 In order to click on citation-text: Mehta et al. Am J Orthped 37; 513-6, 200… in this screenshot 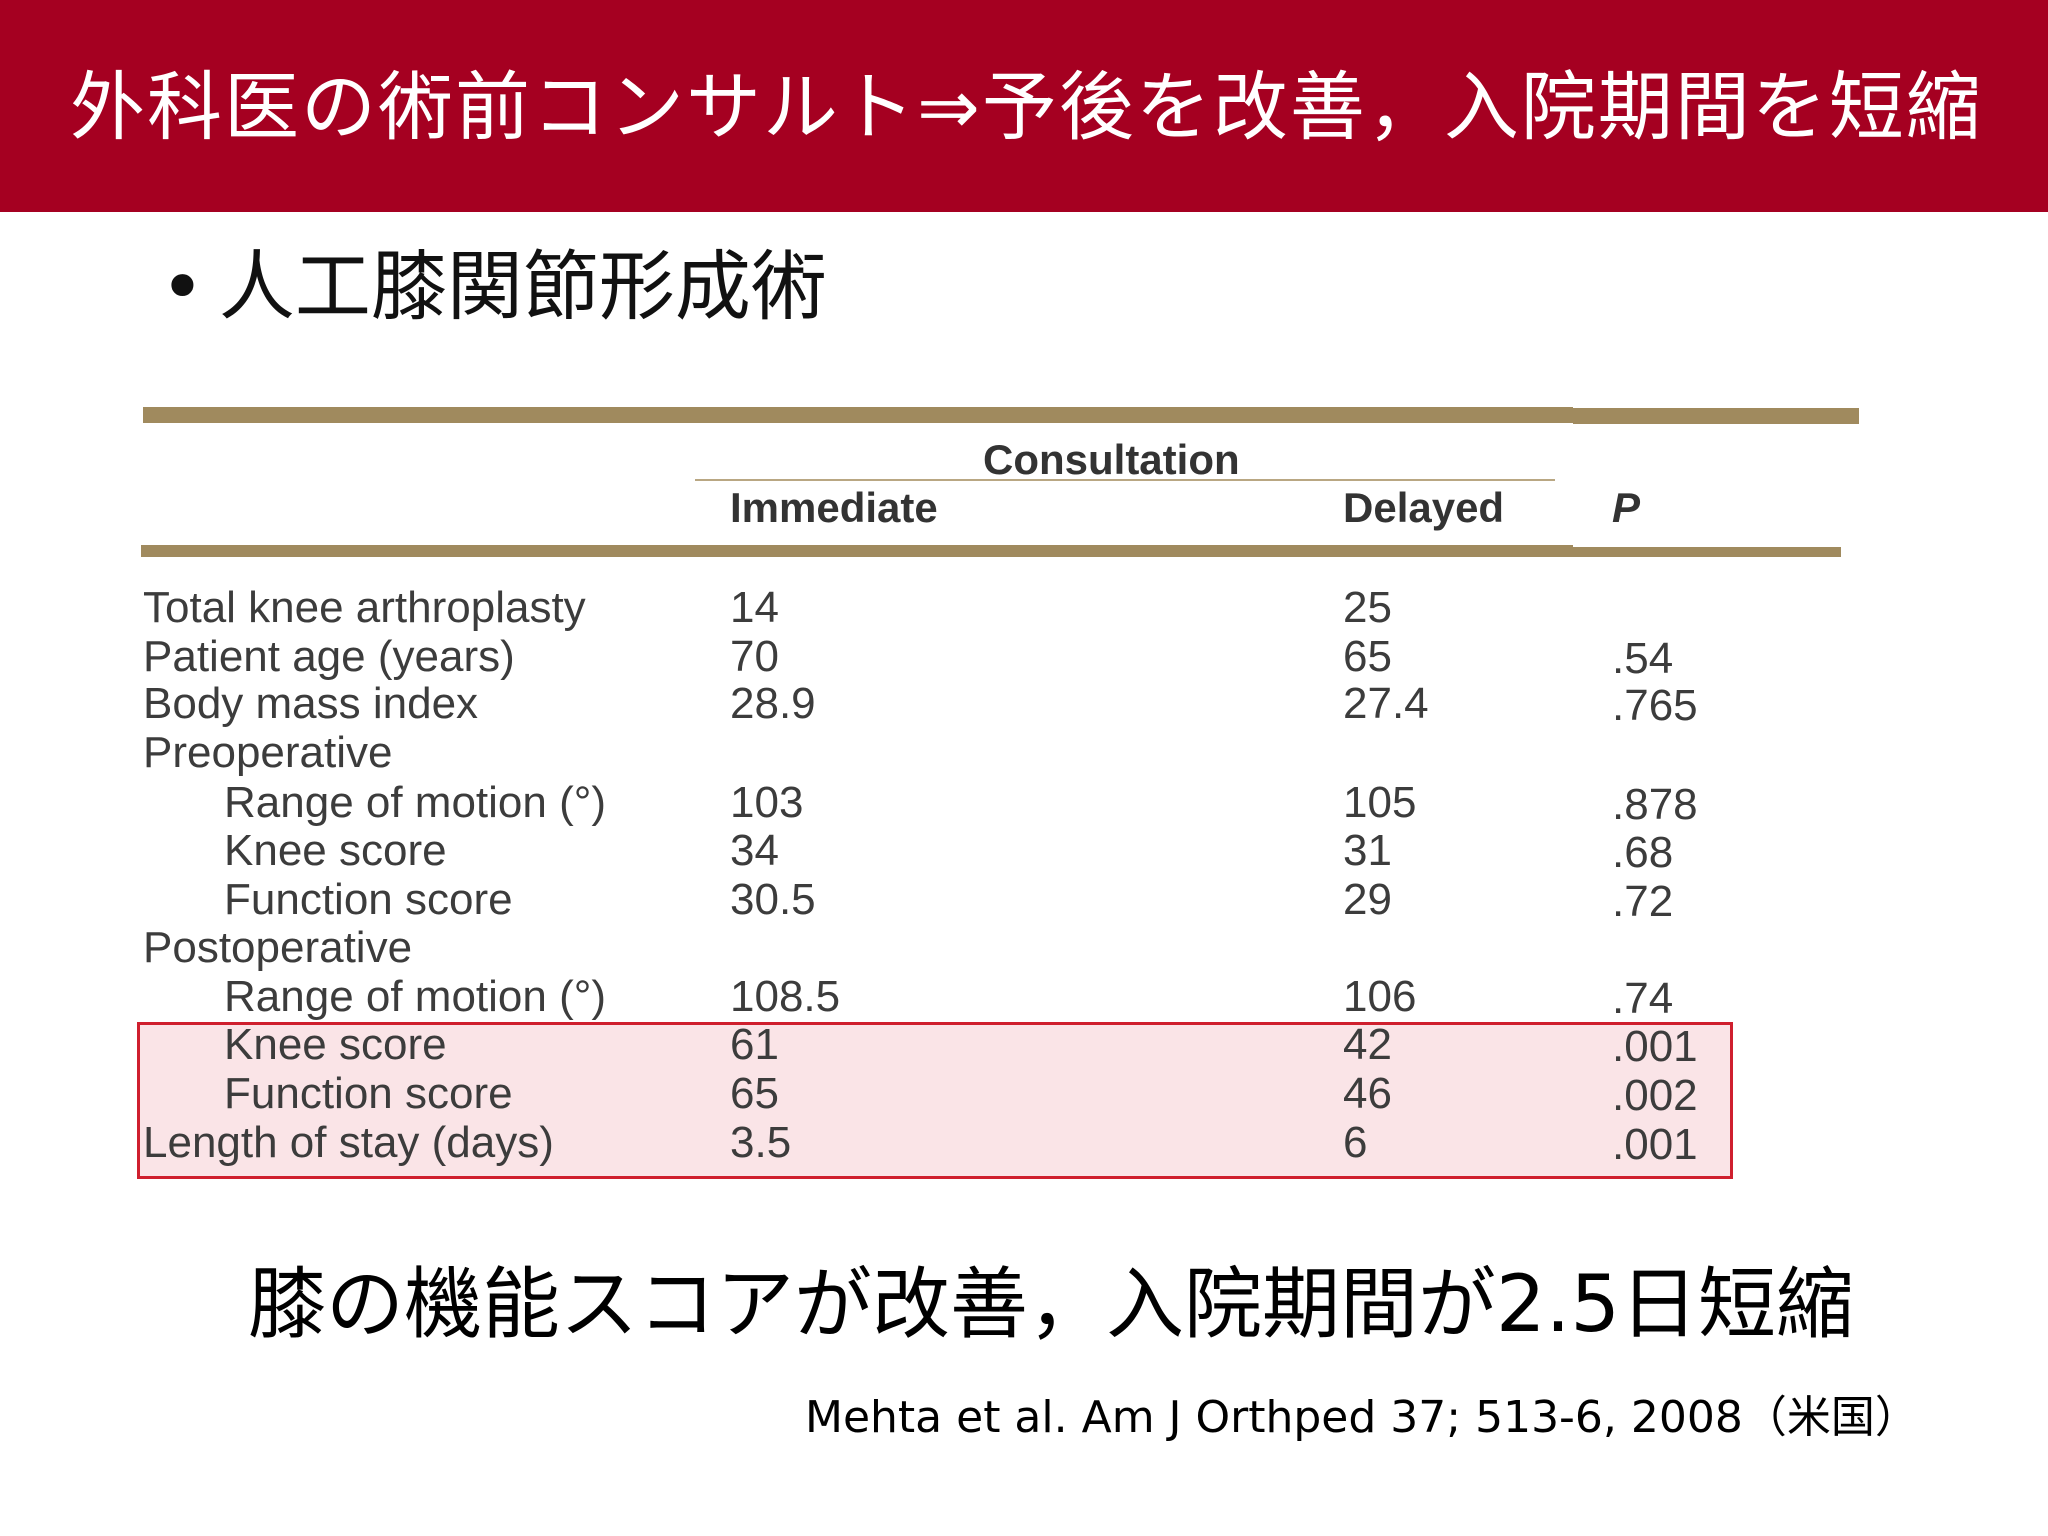, I will do `click(1362, 1417)`.